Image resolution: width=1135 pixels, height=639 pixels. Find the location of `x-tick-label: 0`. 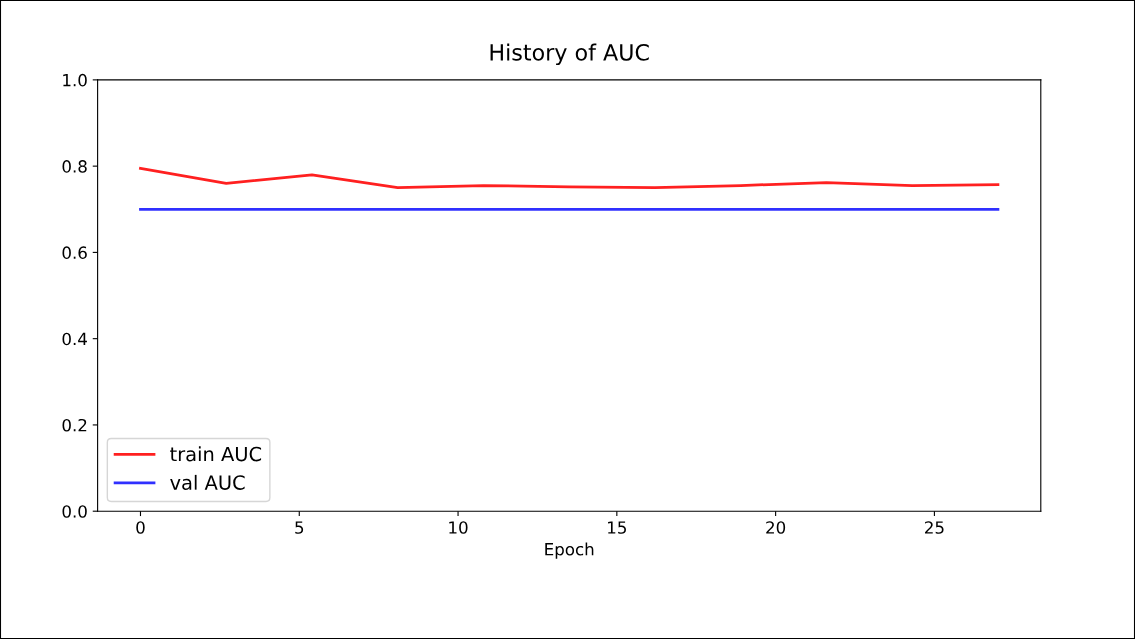

x-tick-label: 0 is located at coordinates (140, 527).